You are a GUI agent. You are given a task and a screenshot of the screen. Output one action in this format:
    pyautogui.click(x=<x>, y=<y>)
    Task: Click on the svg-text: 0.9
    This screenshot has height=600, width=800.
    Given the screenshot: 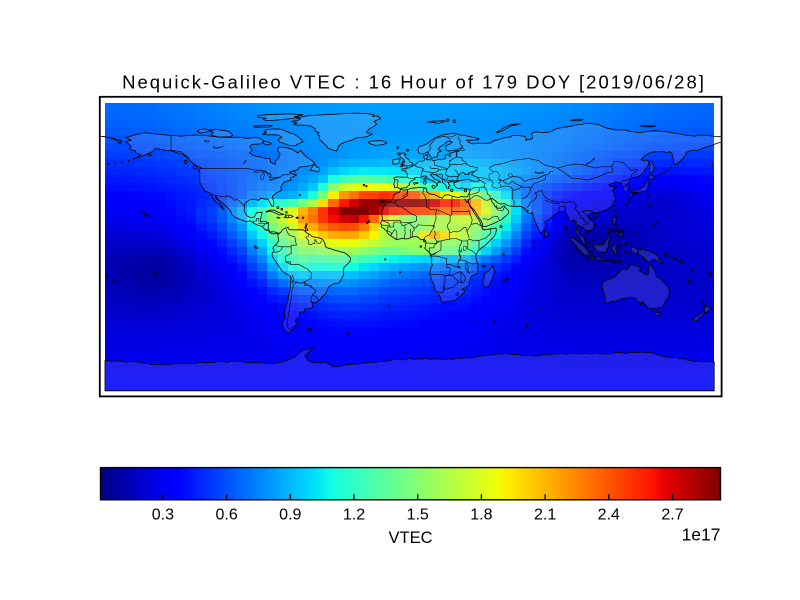 What is the action you would take?
    pyautogui.click(x=290, y=515)
    